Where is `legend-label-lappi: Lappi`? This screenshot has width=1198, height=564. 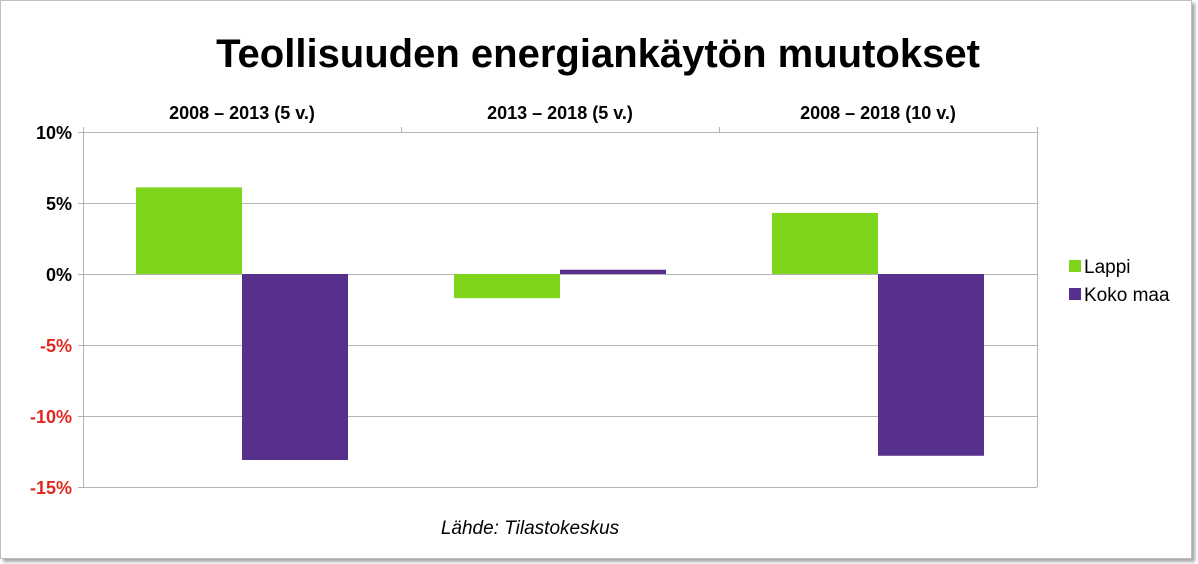
legend-label-lappi: Lappi is located at coordinates (1107, 267).